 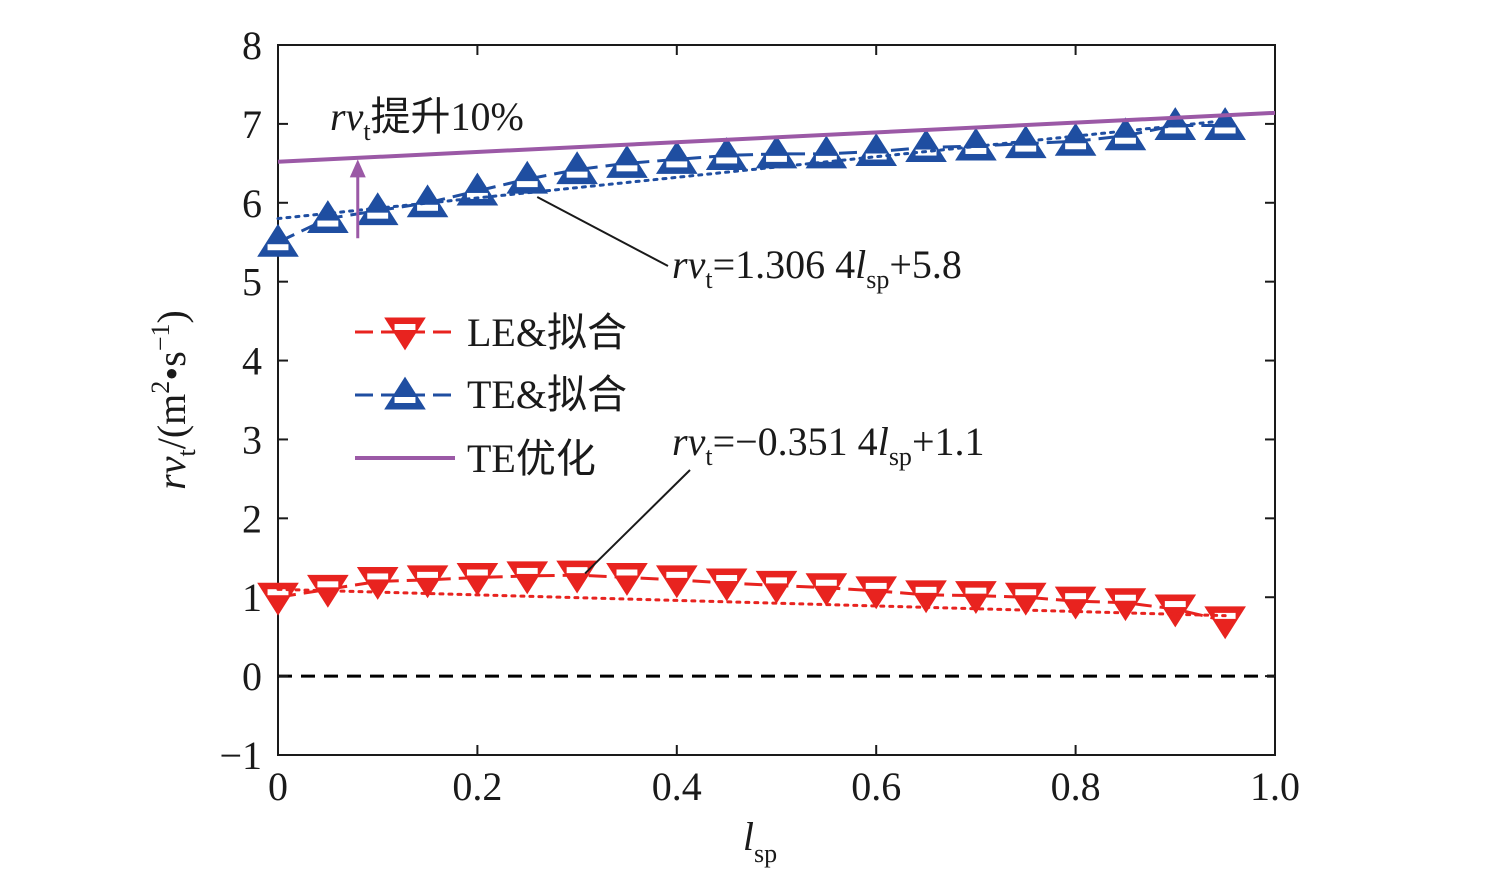 What do you see at coordinates (760, 841) in the screenshot?
I see `x-axis-title: lsp` at bounding box center [760, 841].